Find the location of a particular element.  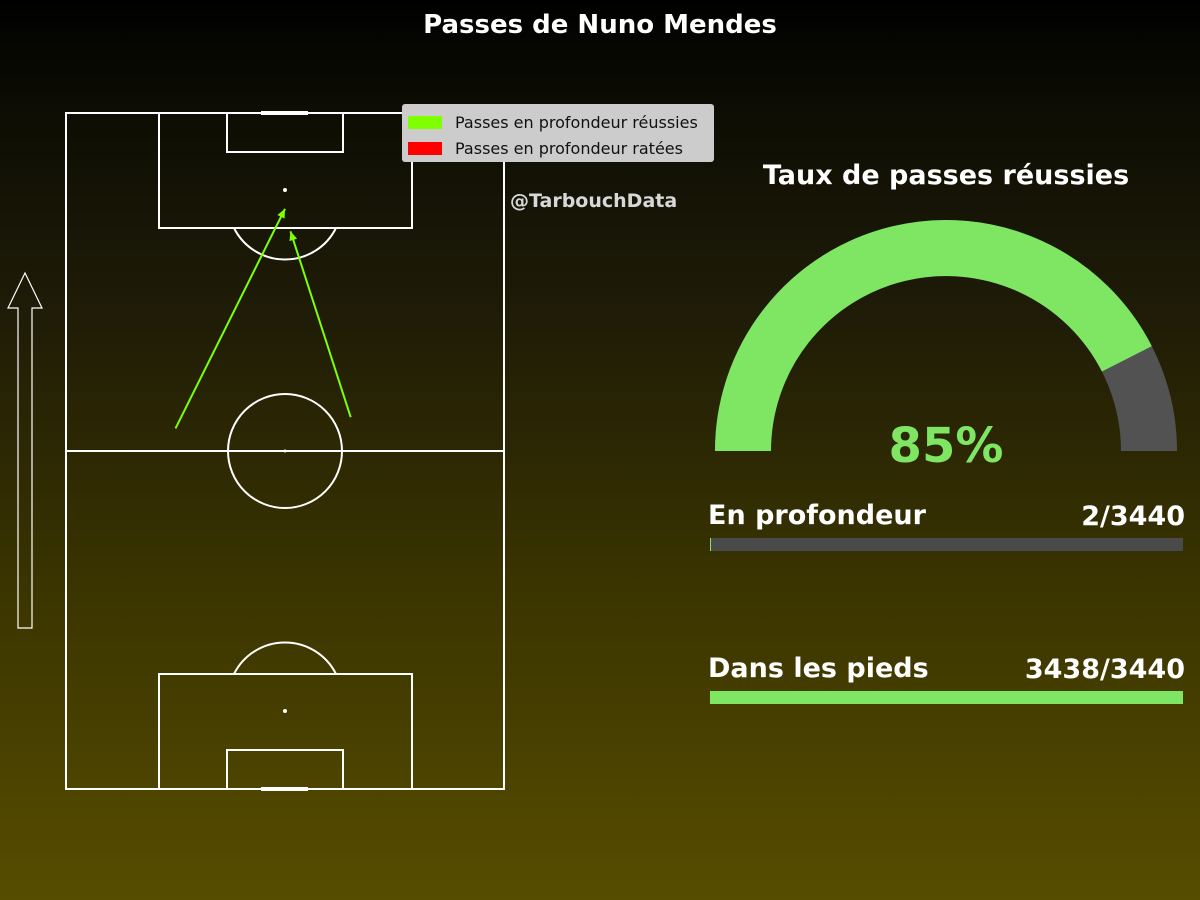

stat-bar-feet is located at coordinates (946, 697).